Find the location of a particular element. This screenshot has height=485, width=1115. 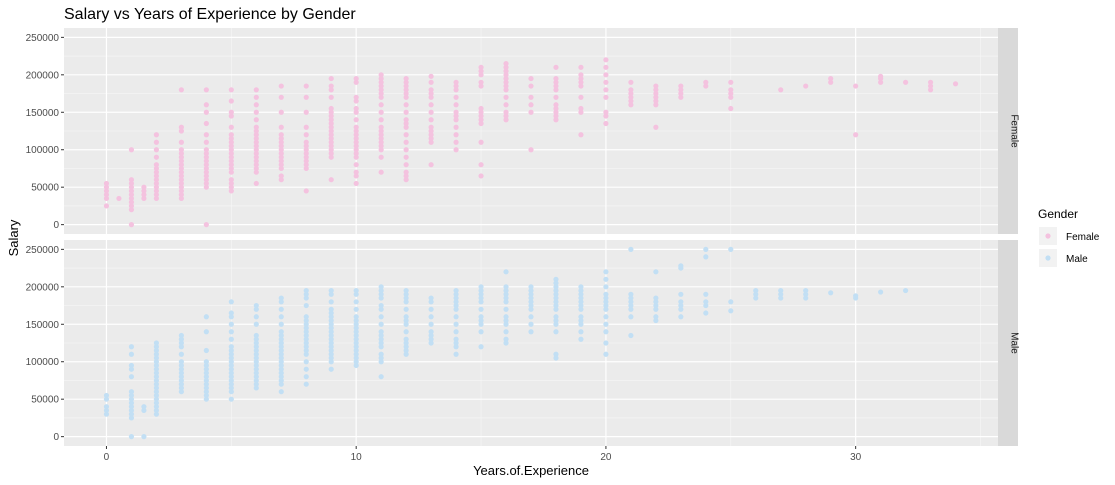

x-tick-label: 0 is located at coordinates (107, 457).